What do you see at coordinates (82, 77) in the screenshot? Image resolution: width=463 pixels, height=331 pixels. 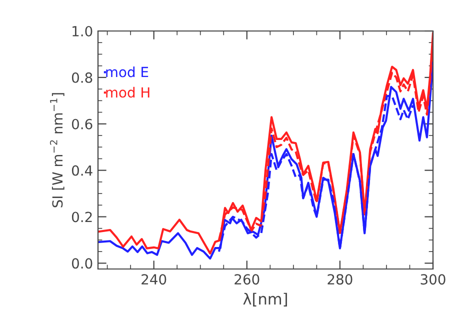 I see `y-tick-label: 0.8` at bounding box center [82, 77].